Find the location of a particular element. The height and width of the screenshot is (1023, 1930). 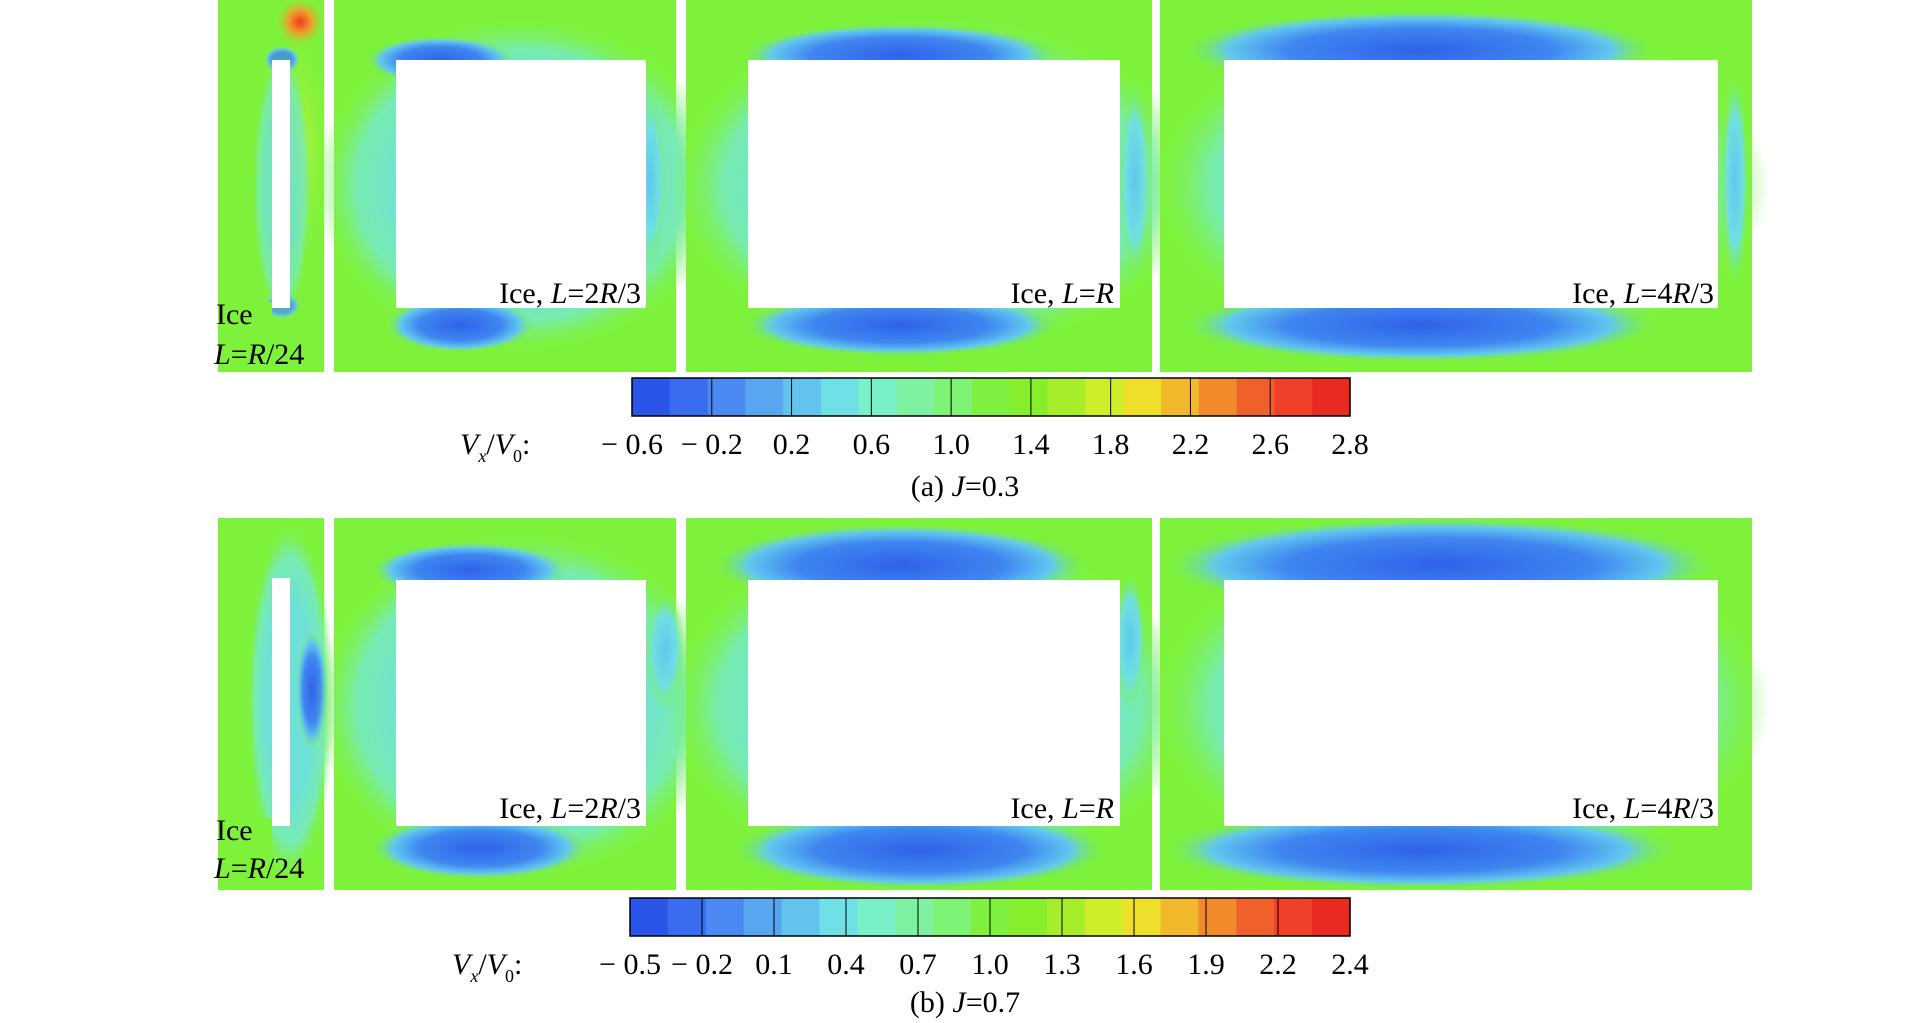

panel-label-b4: Ice, L=4R/3 is located at coordinates (1643, 808).